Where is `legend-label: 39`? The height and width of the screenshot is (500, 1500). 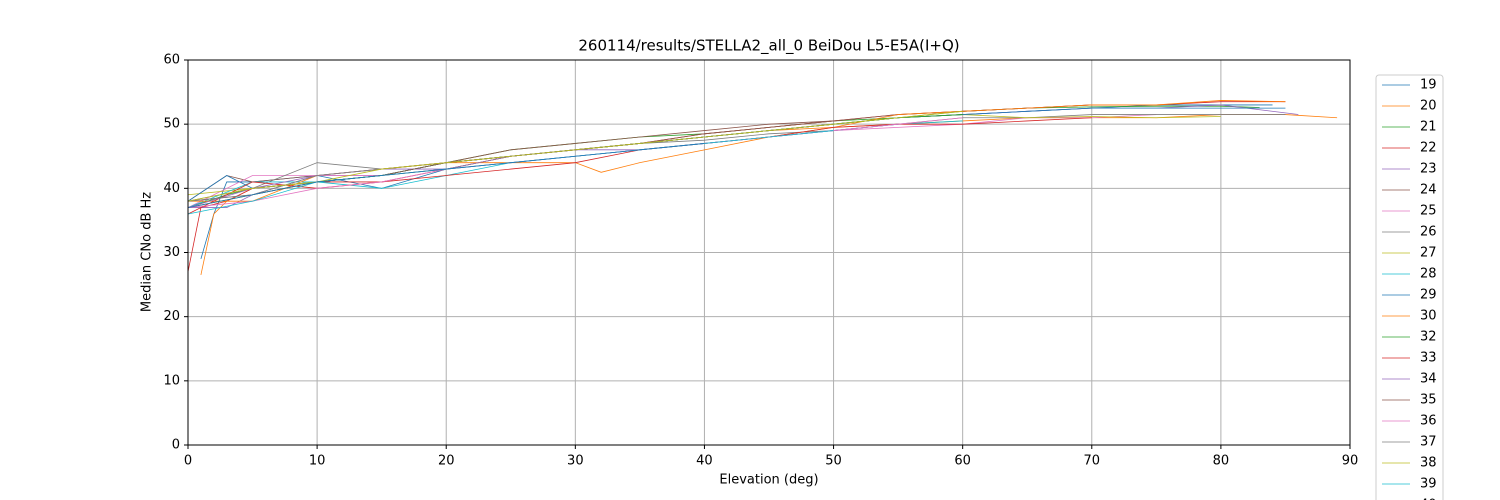
legend-label: 39 is located at coordinates (1428, 484).